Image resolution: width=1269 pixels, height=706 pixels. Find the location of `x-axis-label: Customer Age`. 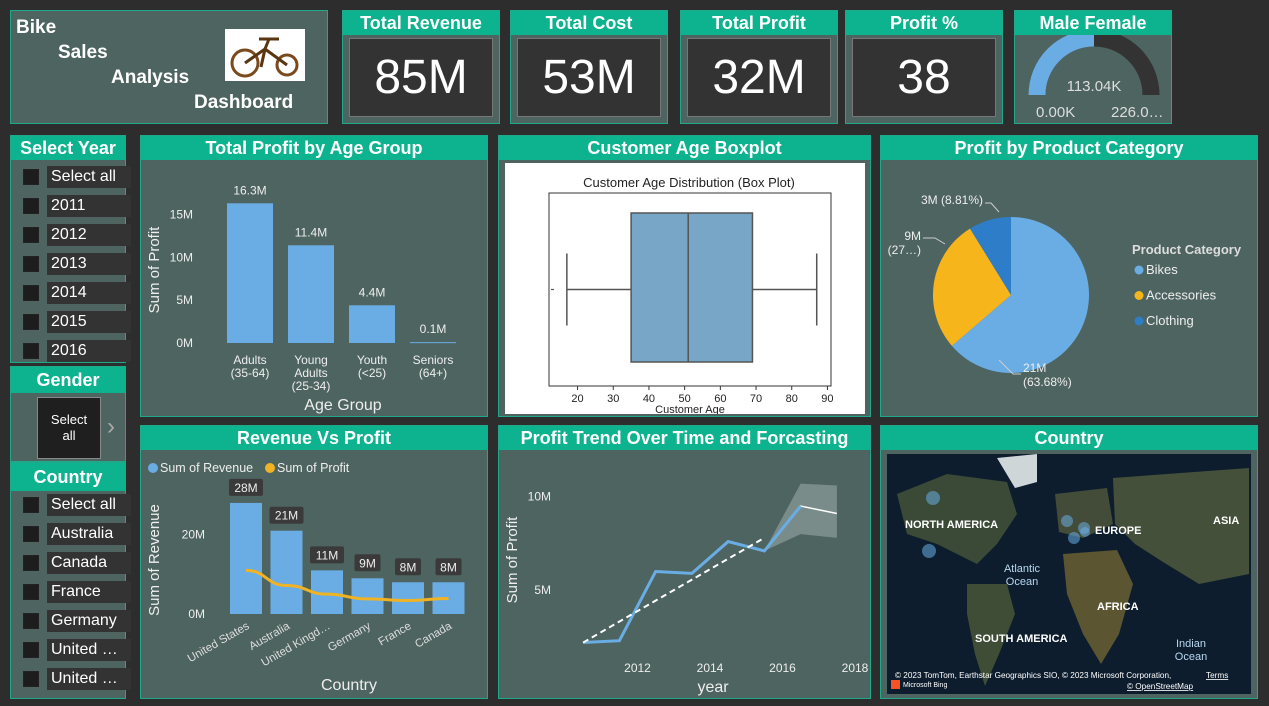

x-axis-label: Customer Age is located at coordinates (690, 409).